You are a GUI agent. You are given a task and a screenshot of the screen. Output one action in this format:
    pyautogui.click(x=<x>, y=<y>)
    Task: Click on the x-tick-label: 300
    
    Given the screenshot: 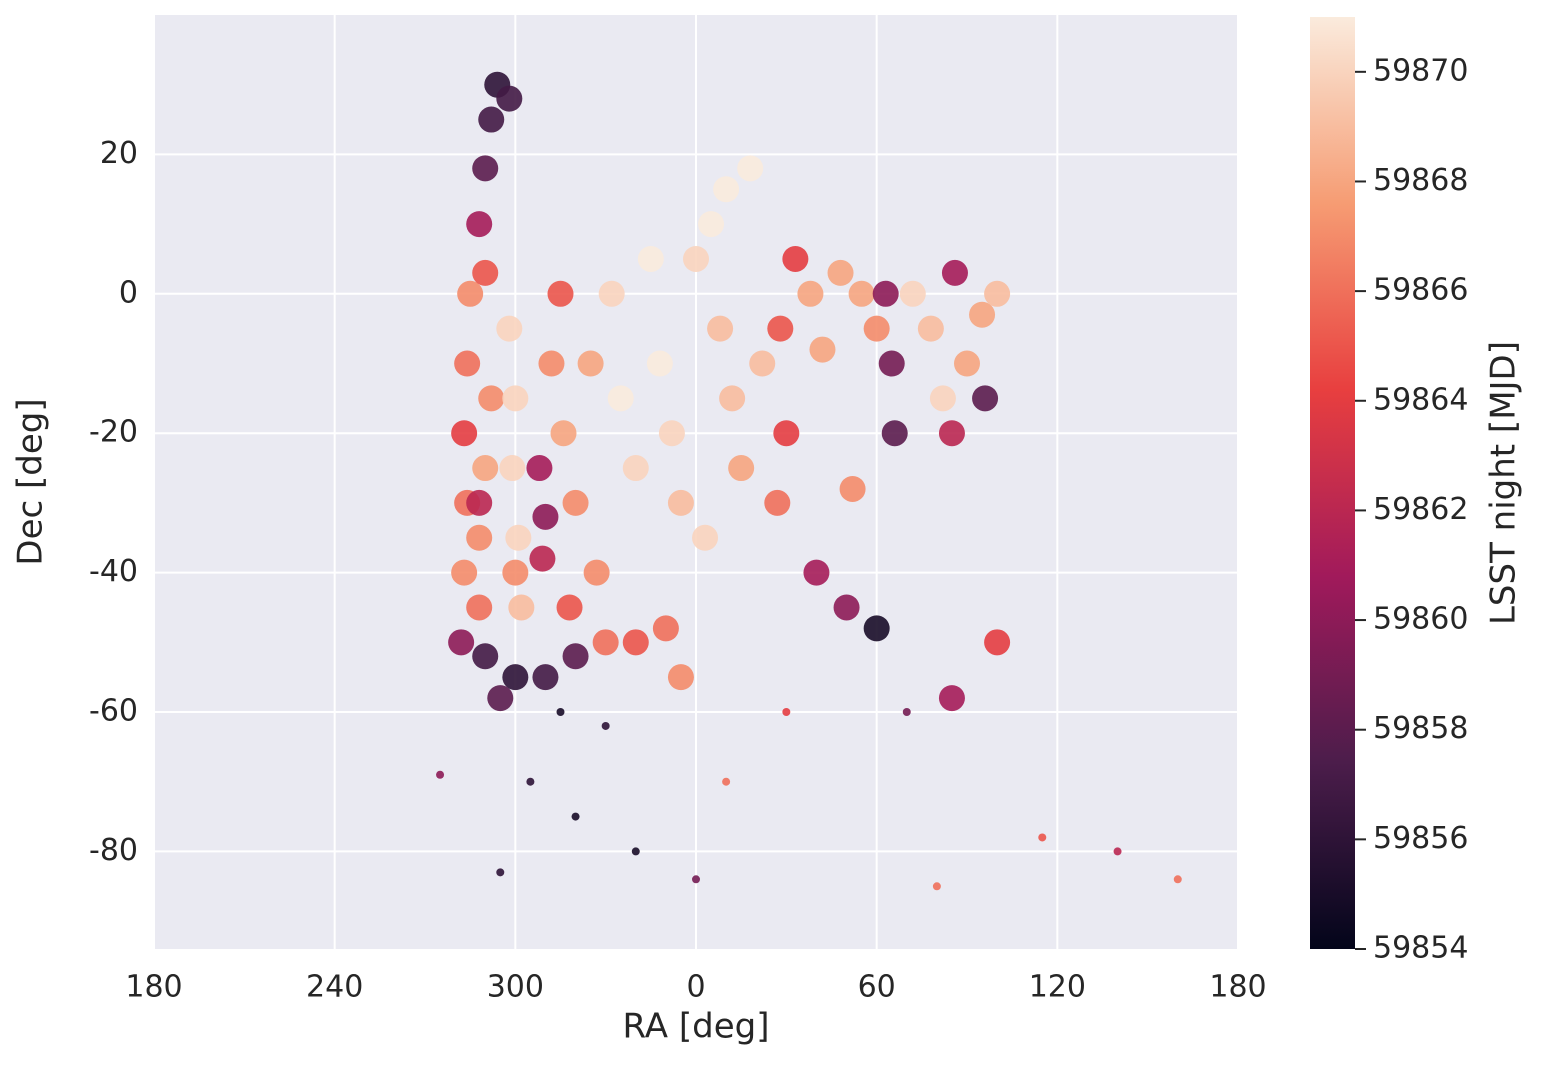 What is the action you would take?
    pyautogui.click(x=515, y=987)
    